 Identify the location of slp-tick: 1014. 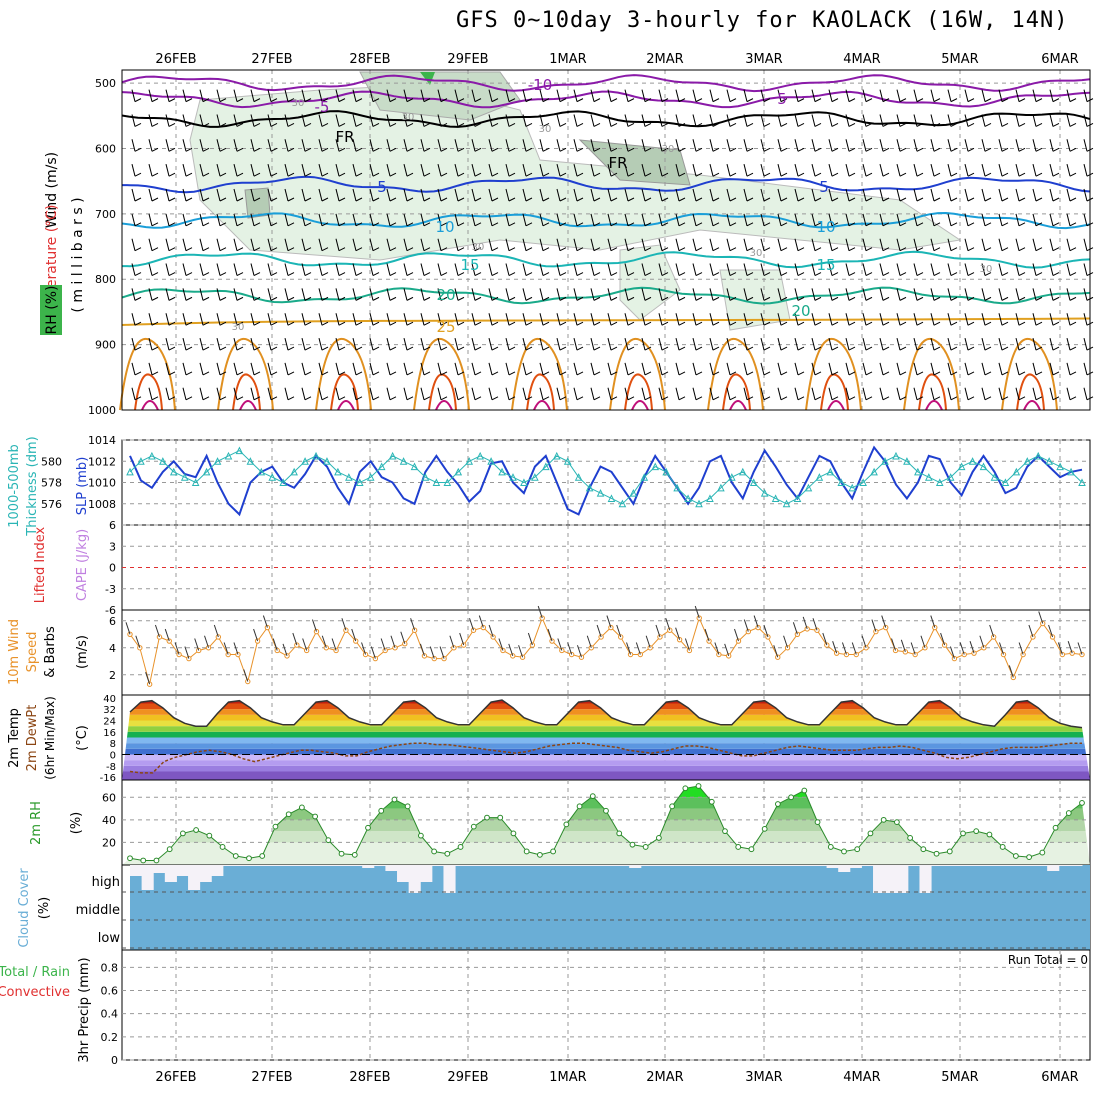
(102, 440).